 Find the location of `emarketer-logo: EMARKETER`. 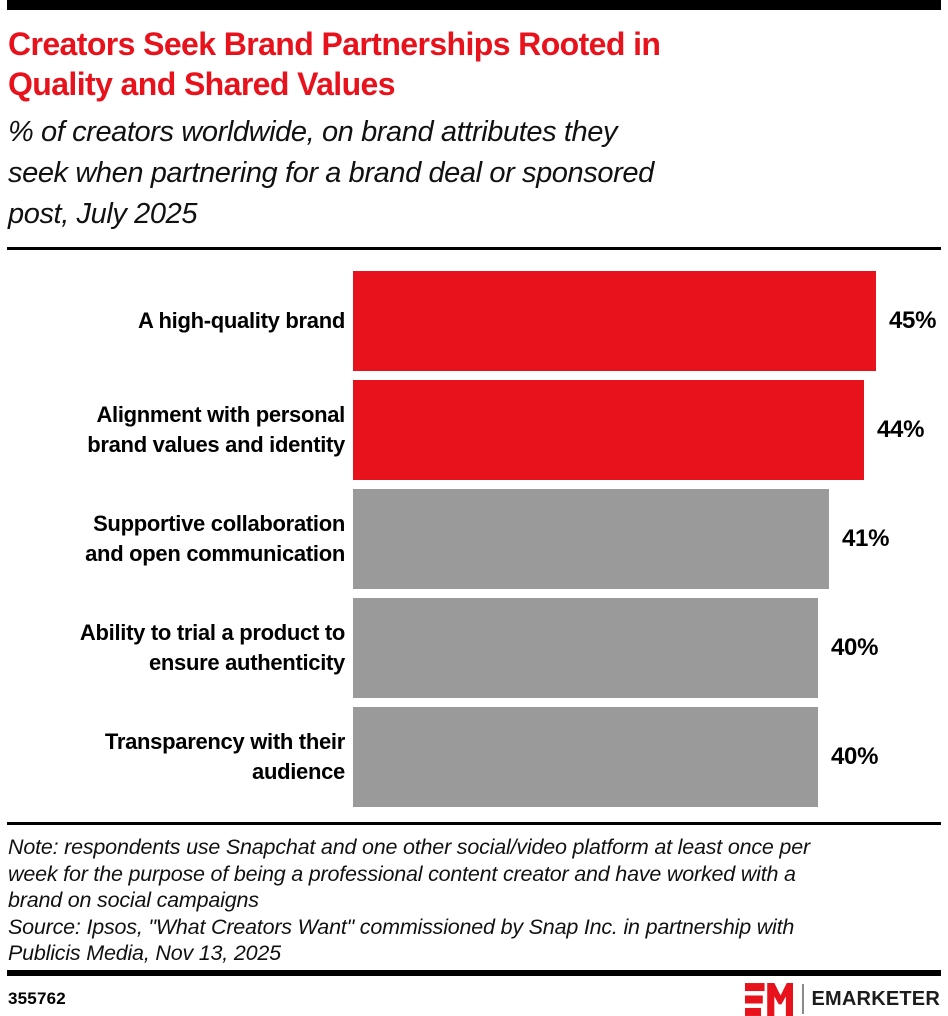

emarketer-logo: EMARKETER is located at coordinates (842, 999).